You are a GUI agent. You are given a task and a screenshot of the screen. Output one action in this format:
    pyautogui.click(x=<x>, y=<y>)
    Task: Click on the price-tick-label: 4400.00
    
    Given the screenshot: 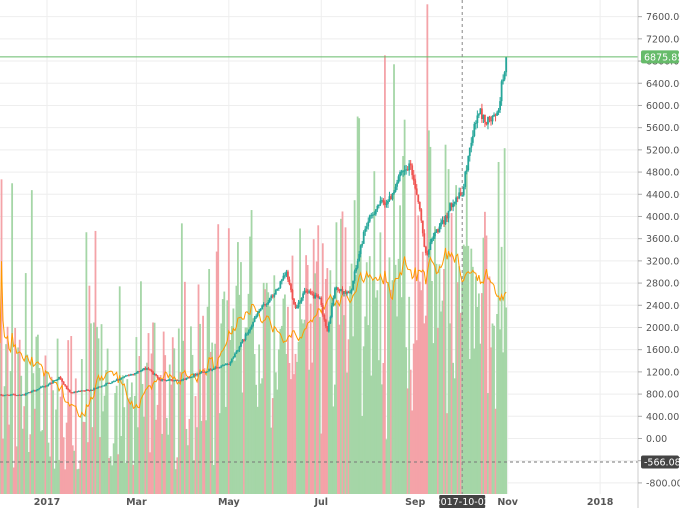 What is the action you would take?
    pyautogui.click(x=663, y=195)
    